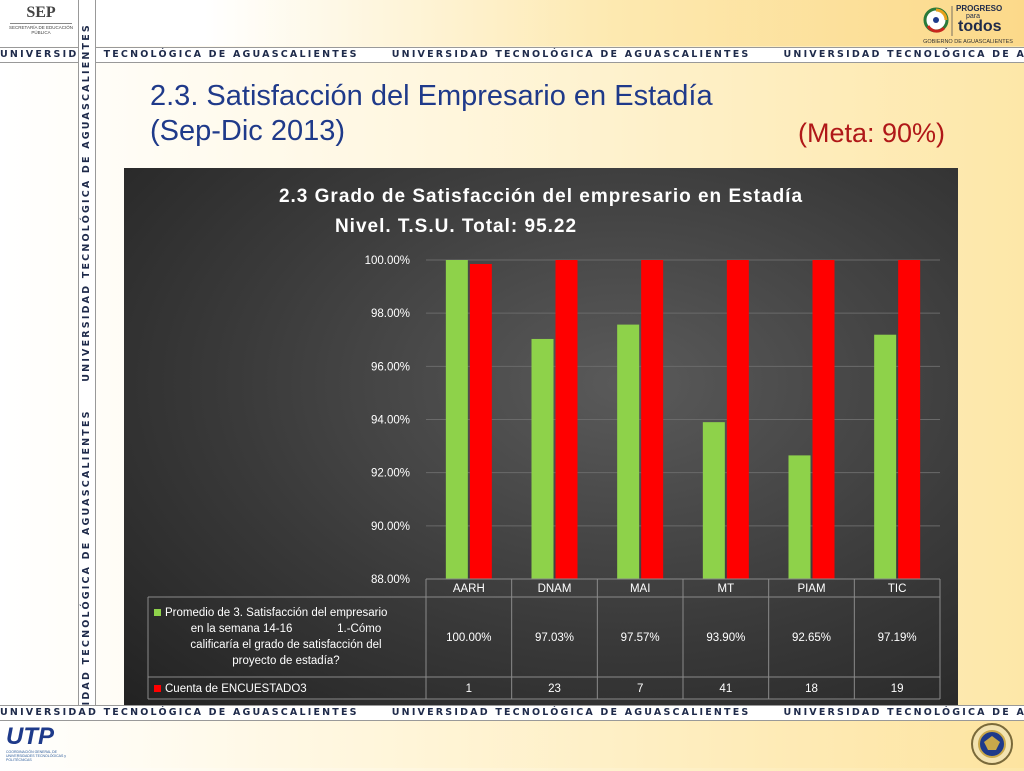 This screenshot has width=1024, height=771. I want to click on sep-divider, so click(41, 23).